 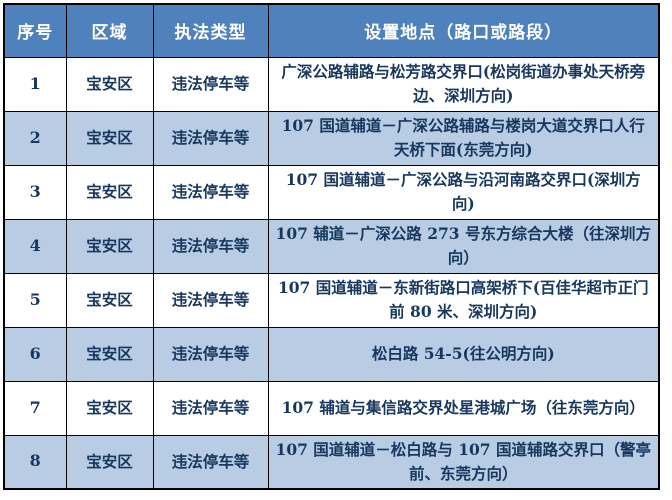 What do you see at coordinates (463, 30) in the screenshot?
I see `col-header-location: 设置地点（路口或路段）` at bounding box center [463, 30].